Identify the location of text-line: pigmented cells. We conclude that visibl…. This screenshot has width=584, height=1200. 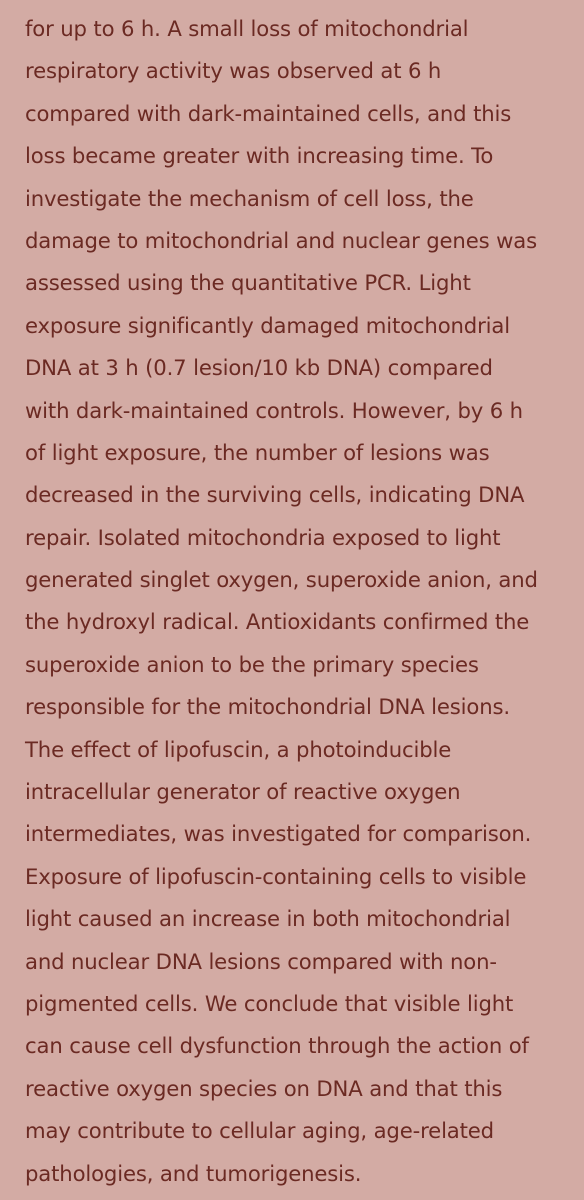
(269, 1003).